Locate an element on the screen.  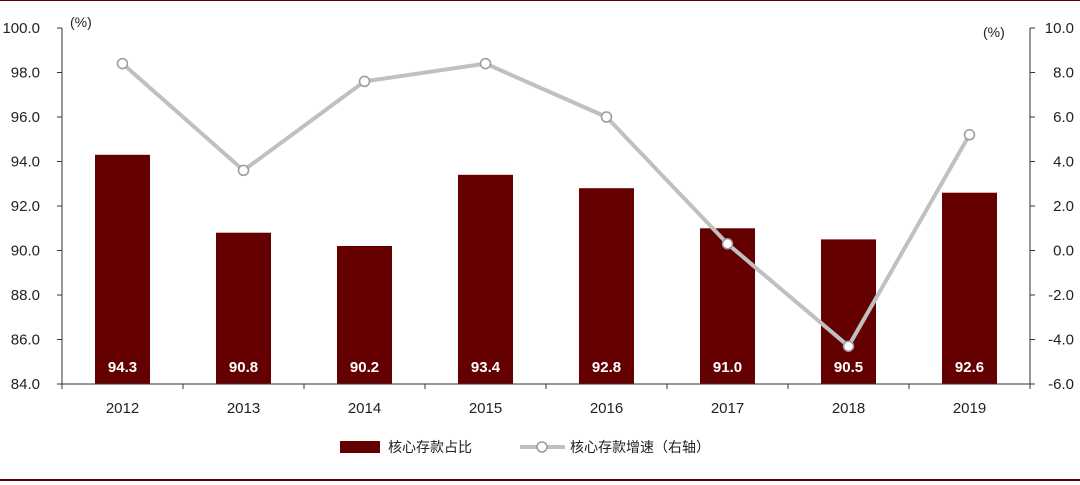
bar-labels-layer: 94.3 90.8 90.2 93.4 92.8 91.0 90.5 92.6 is located at coordinates (546, 367).